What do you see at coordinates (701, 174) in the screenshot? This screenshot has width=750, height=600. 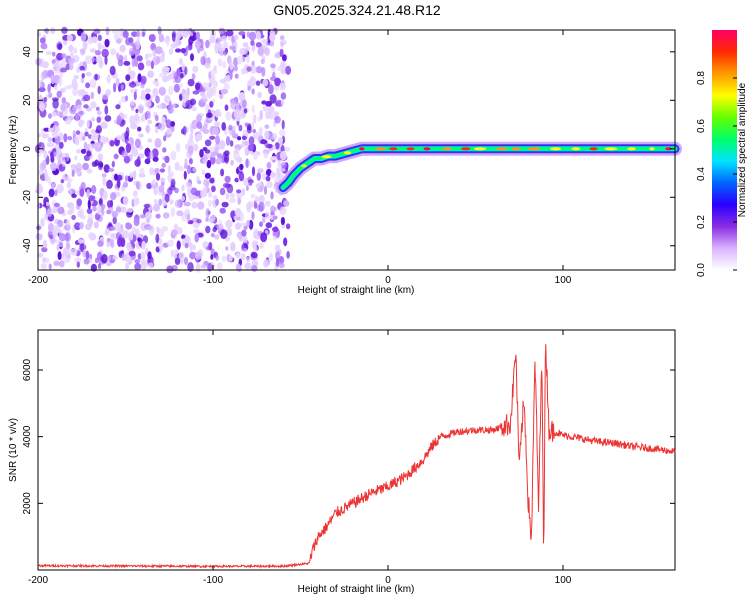 I see `colorbar-tick-label: 0.4` at bounding box center [701, 174].